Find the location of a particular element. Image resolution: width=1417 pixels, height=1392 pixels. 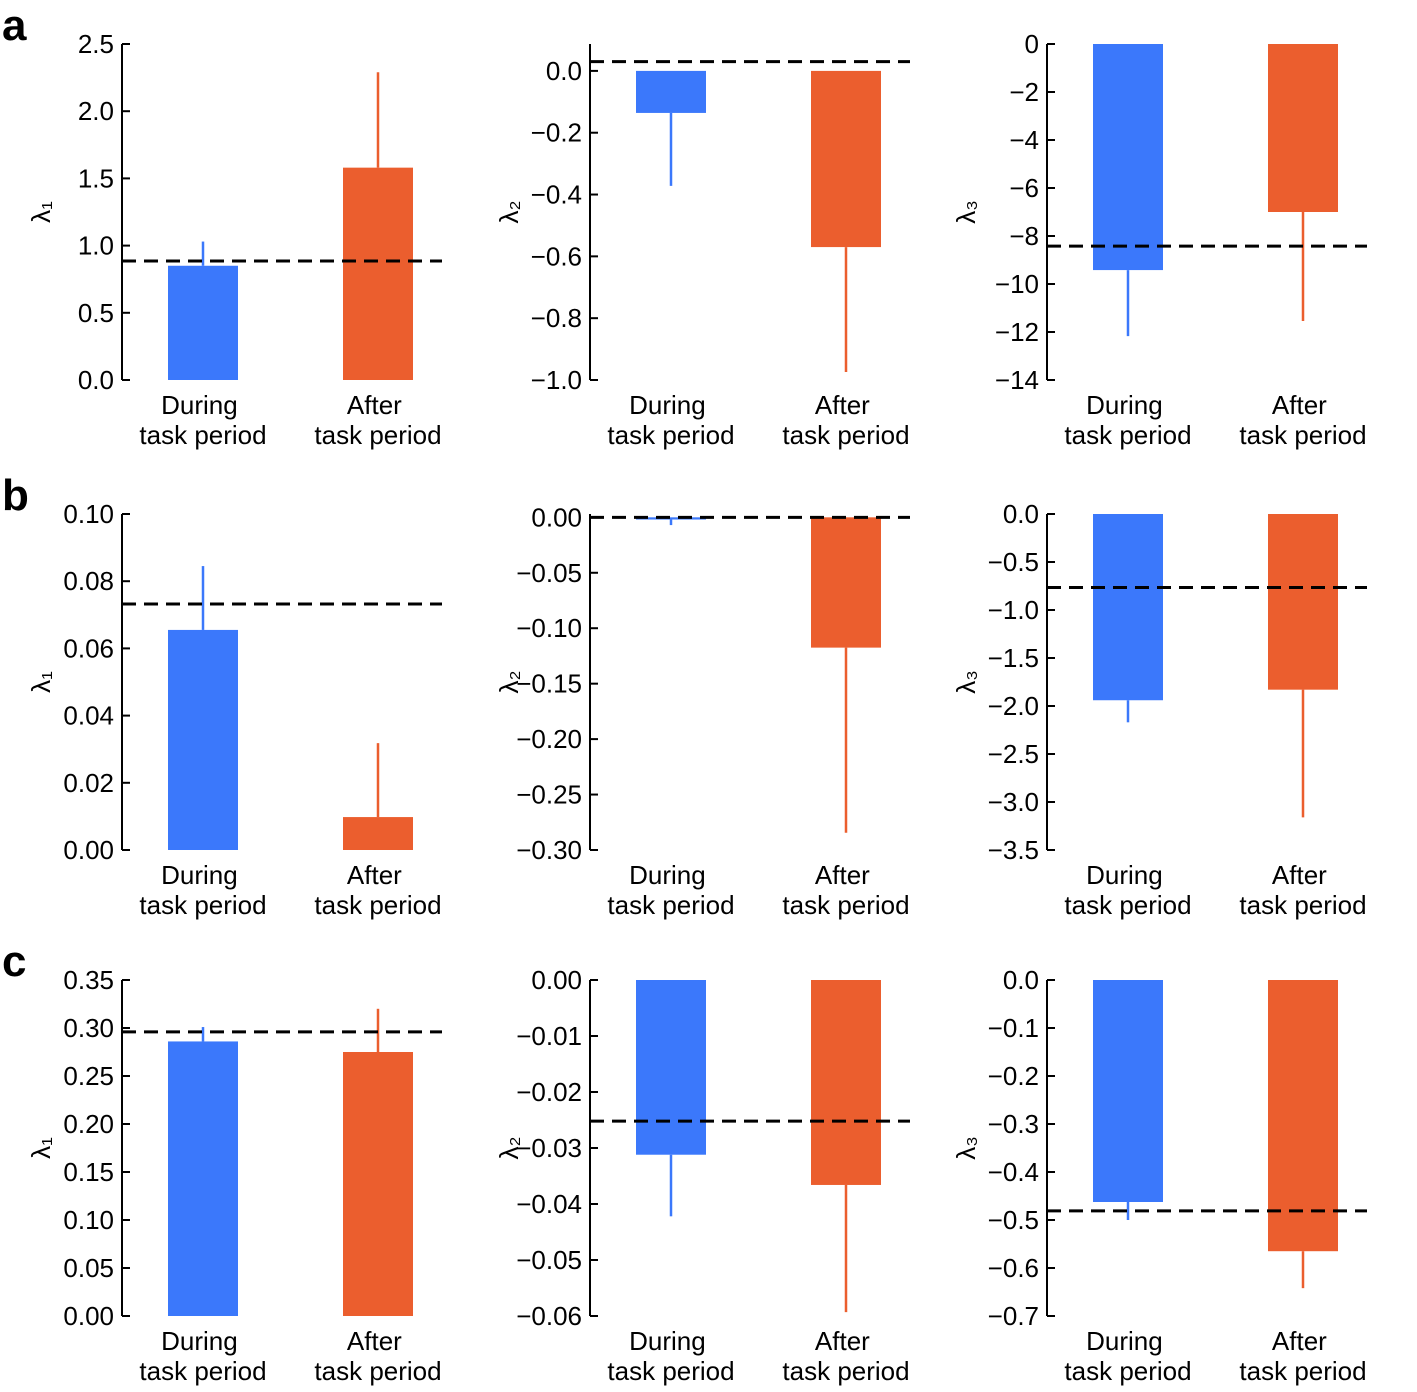

y-tick-label: −0.3 is located at coordinates (1013, 1124).